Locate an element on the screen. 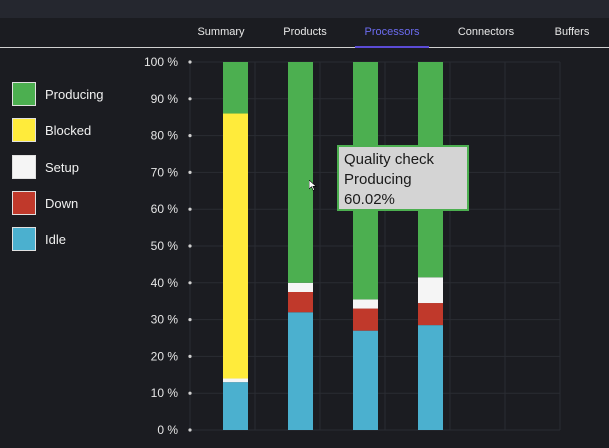 Image resolution: width=609 pixels, height=448 pixels. legend-swatch-producing is located at coordinates (24, 94).